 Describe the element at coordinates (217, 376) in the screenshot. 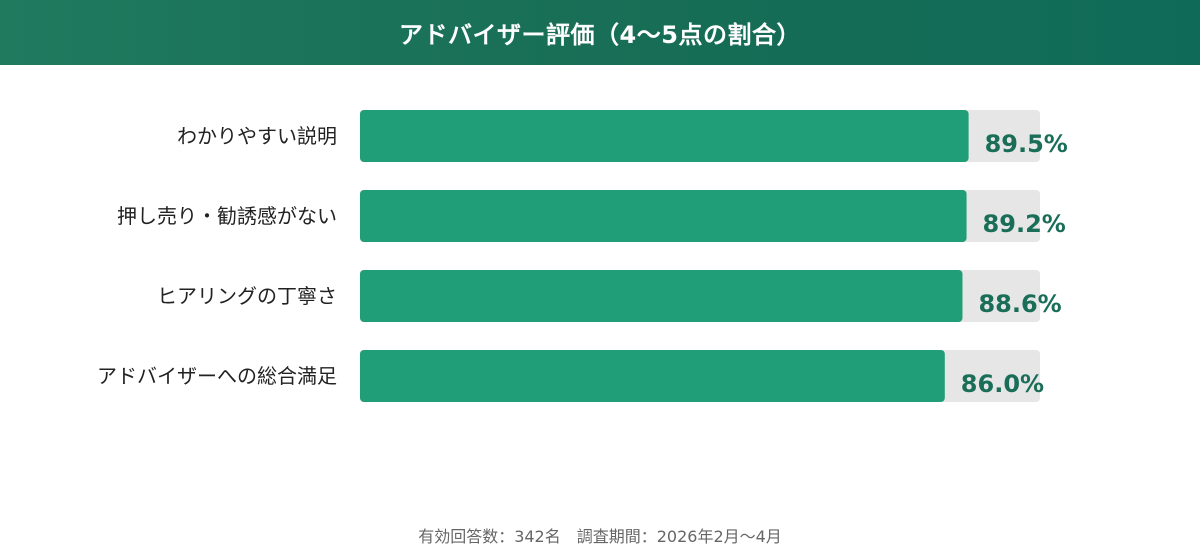

I see `category-label: アドバイザーへの総合満足` at that location.